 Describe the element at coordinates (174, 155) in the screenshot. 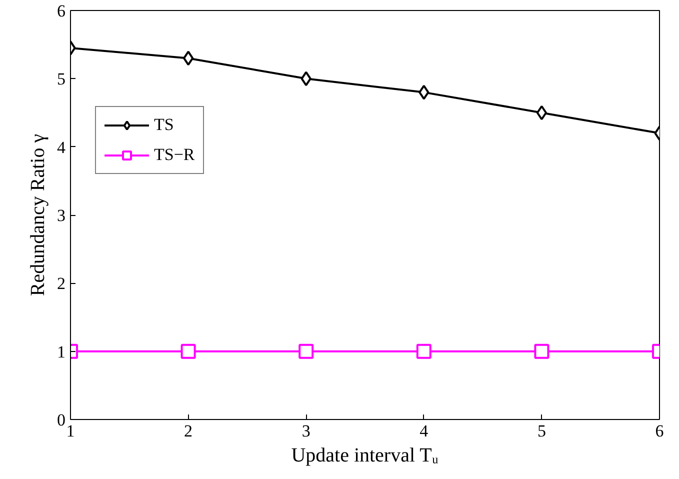

I see `legend-label: TS−R` at that location.